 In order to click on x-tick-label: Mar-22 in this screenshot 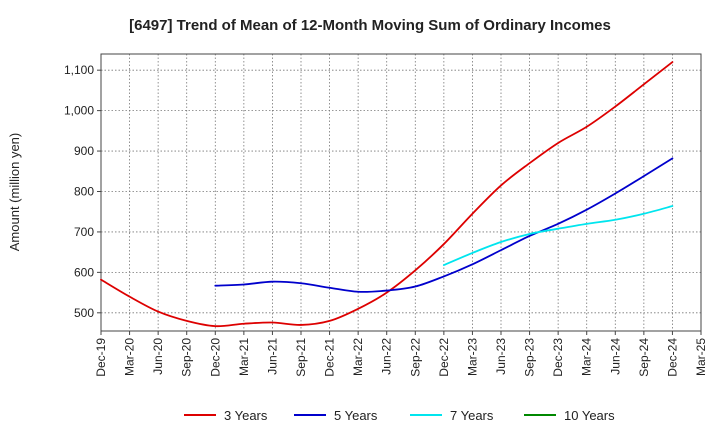, I will do `click(358, 357)`.